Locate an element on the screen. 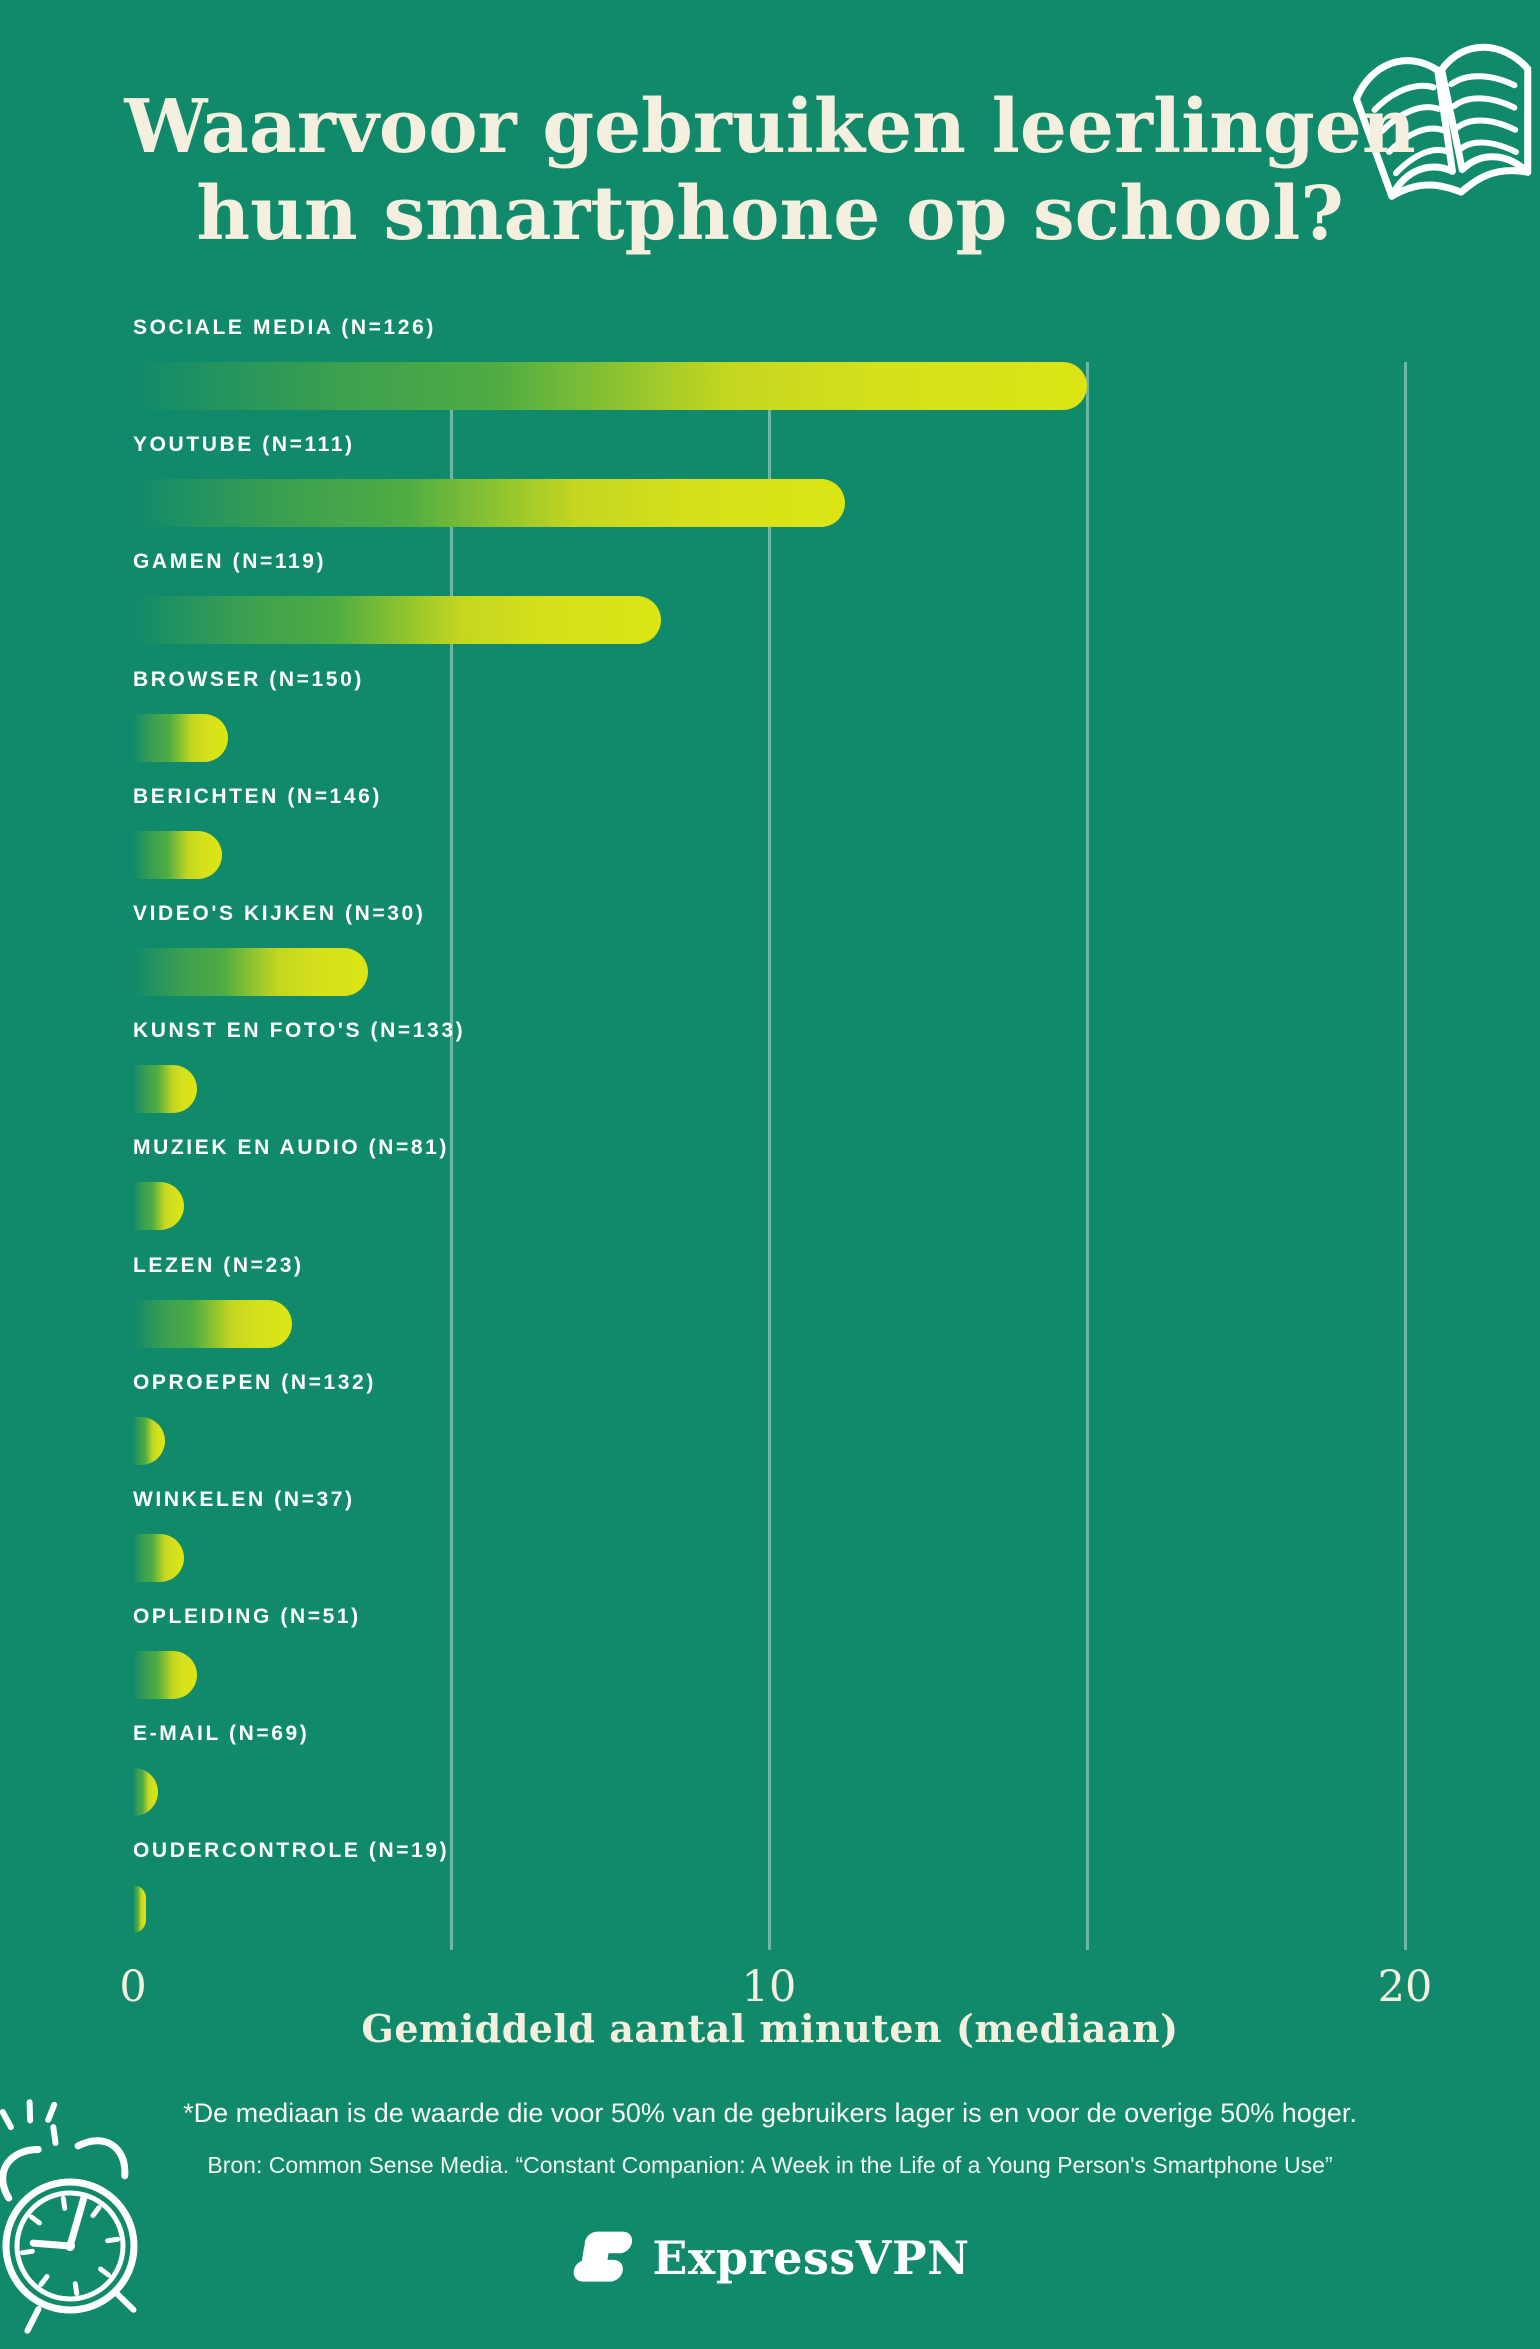 Image resolution: width=1540 pixels, height=2349 pixels. open-book-icon is located at coordinates (1442, 121).